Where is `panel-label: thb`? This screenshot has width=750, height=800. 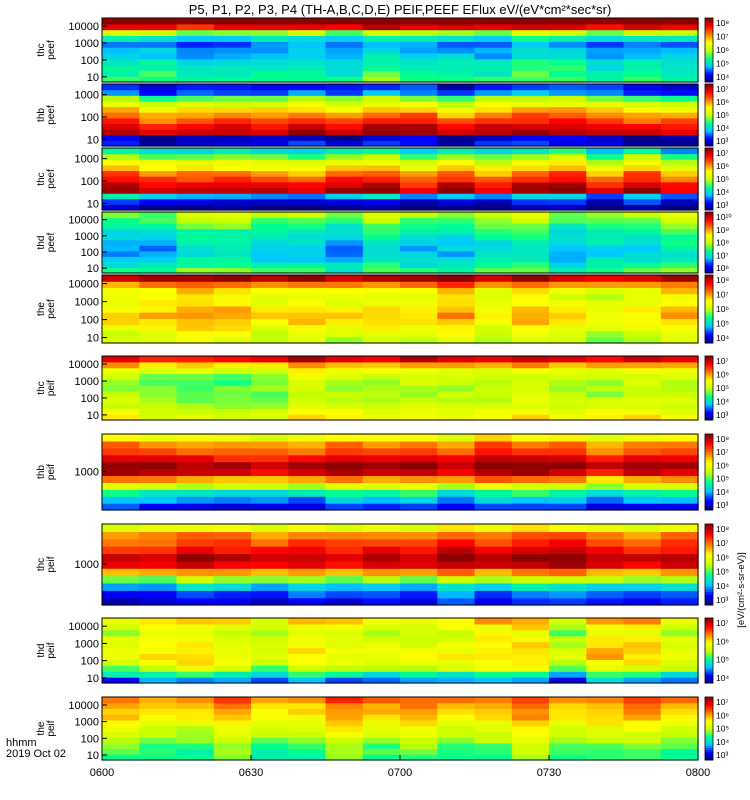
panel-label: thb is located at coordinates (41, 115).